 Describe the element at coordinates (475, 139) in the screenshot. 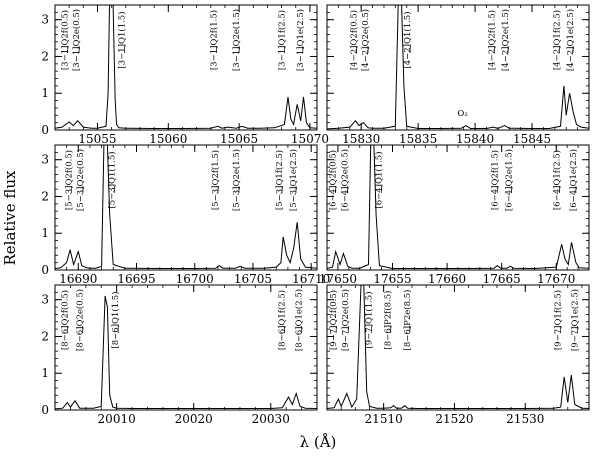

I see `x-tick-label: 15840` at that location.